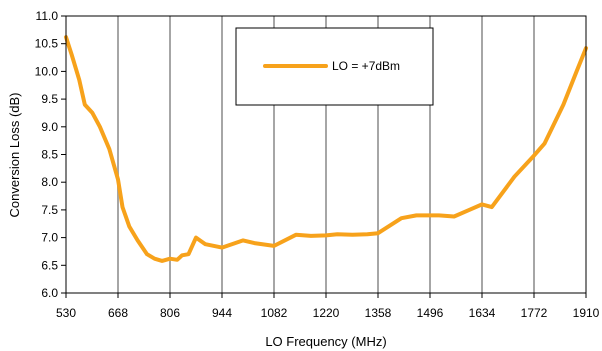 The height and width of the screenshot is (351, 602). Describe the element at coordinates (534, 313) in the screenshot. I see `x-tick-label: 1772` at that location.